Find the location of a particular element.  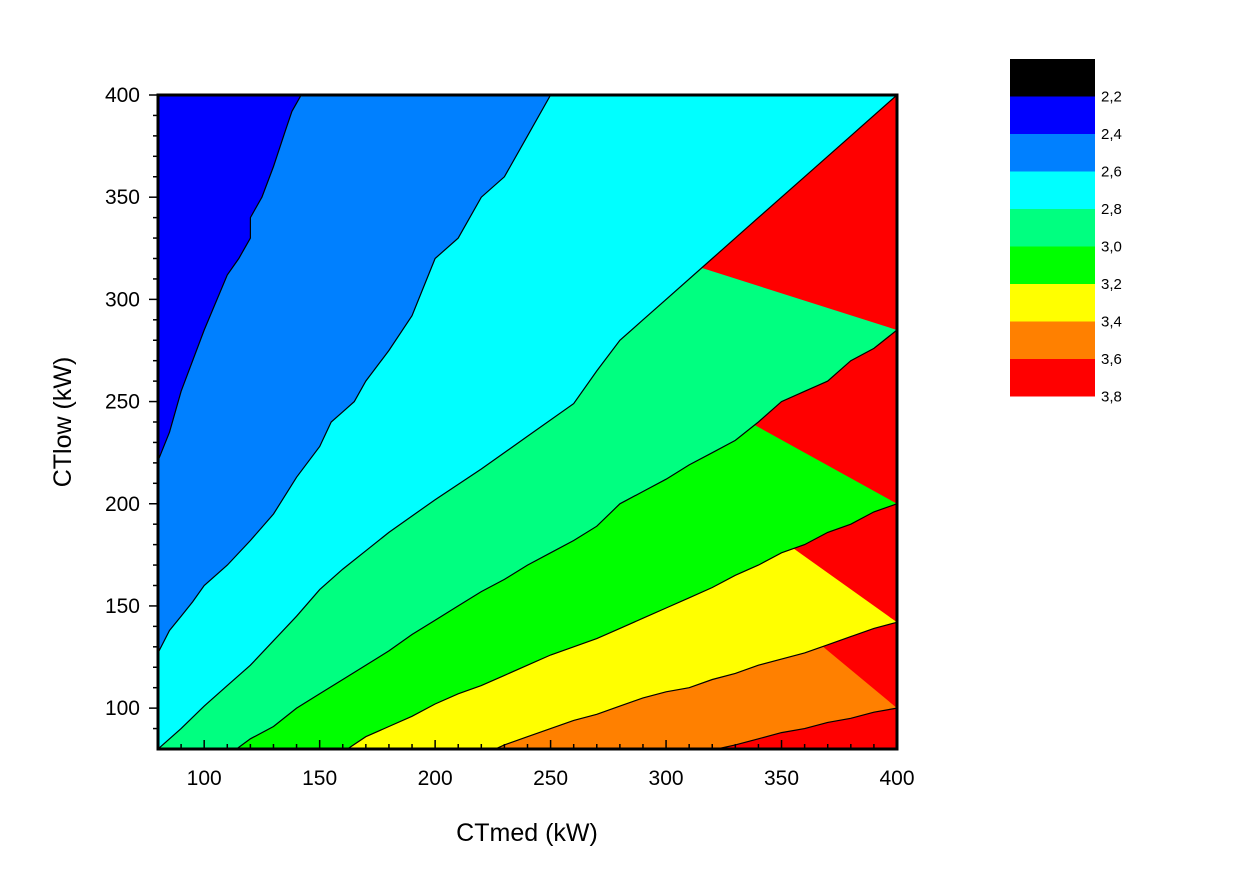

x-tick-label: 250 is located at coordinates (550, 778).